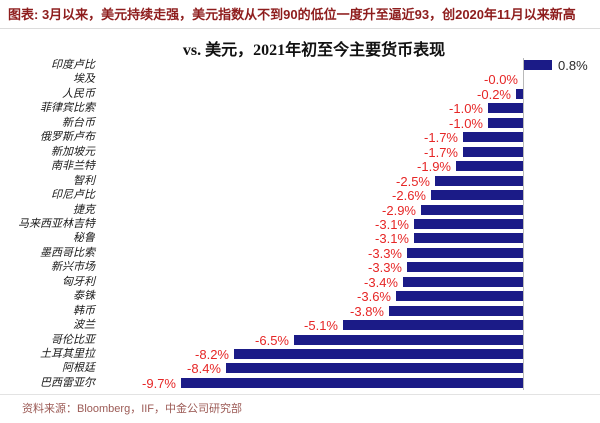 The width and height of the screenshot is (600, 423). I want to click on category-label: 印度卢比, so click(73, 65).